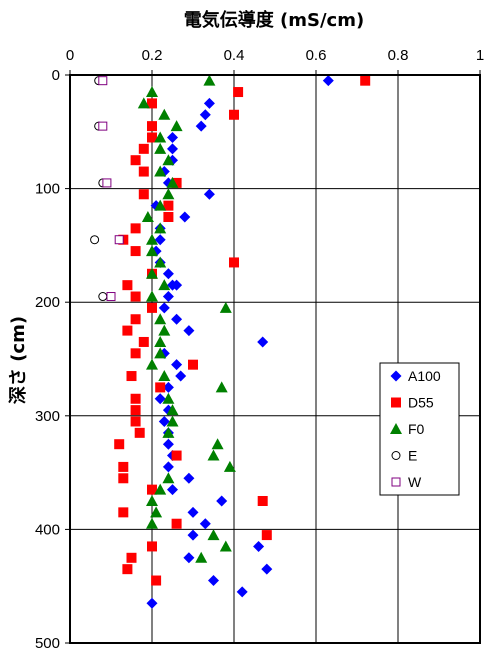 This screenshot has width=490, height=658. I want to click on legend-marker-d55, so click(396, 402).